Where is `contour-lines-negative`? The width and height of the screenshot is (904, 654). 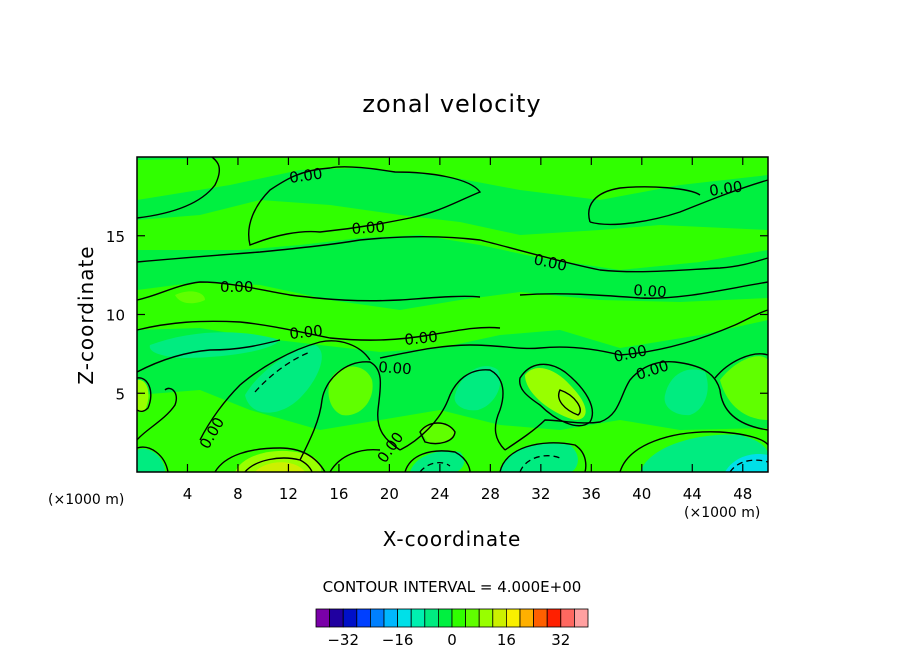
contour-lines-negative is located at coordinates (511, 412).